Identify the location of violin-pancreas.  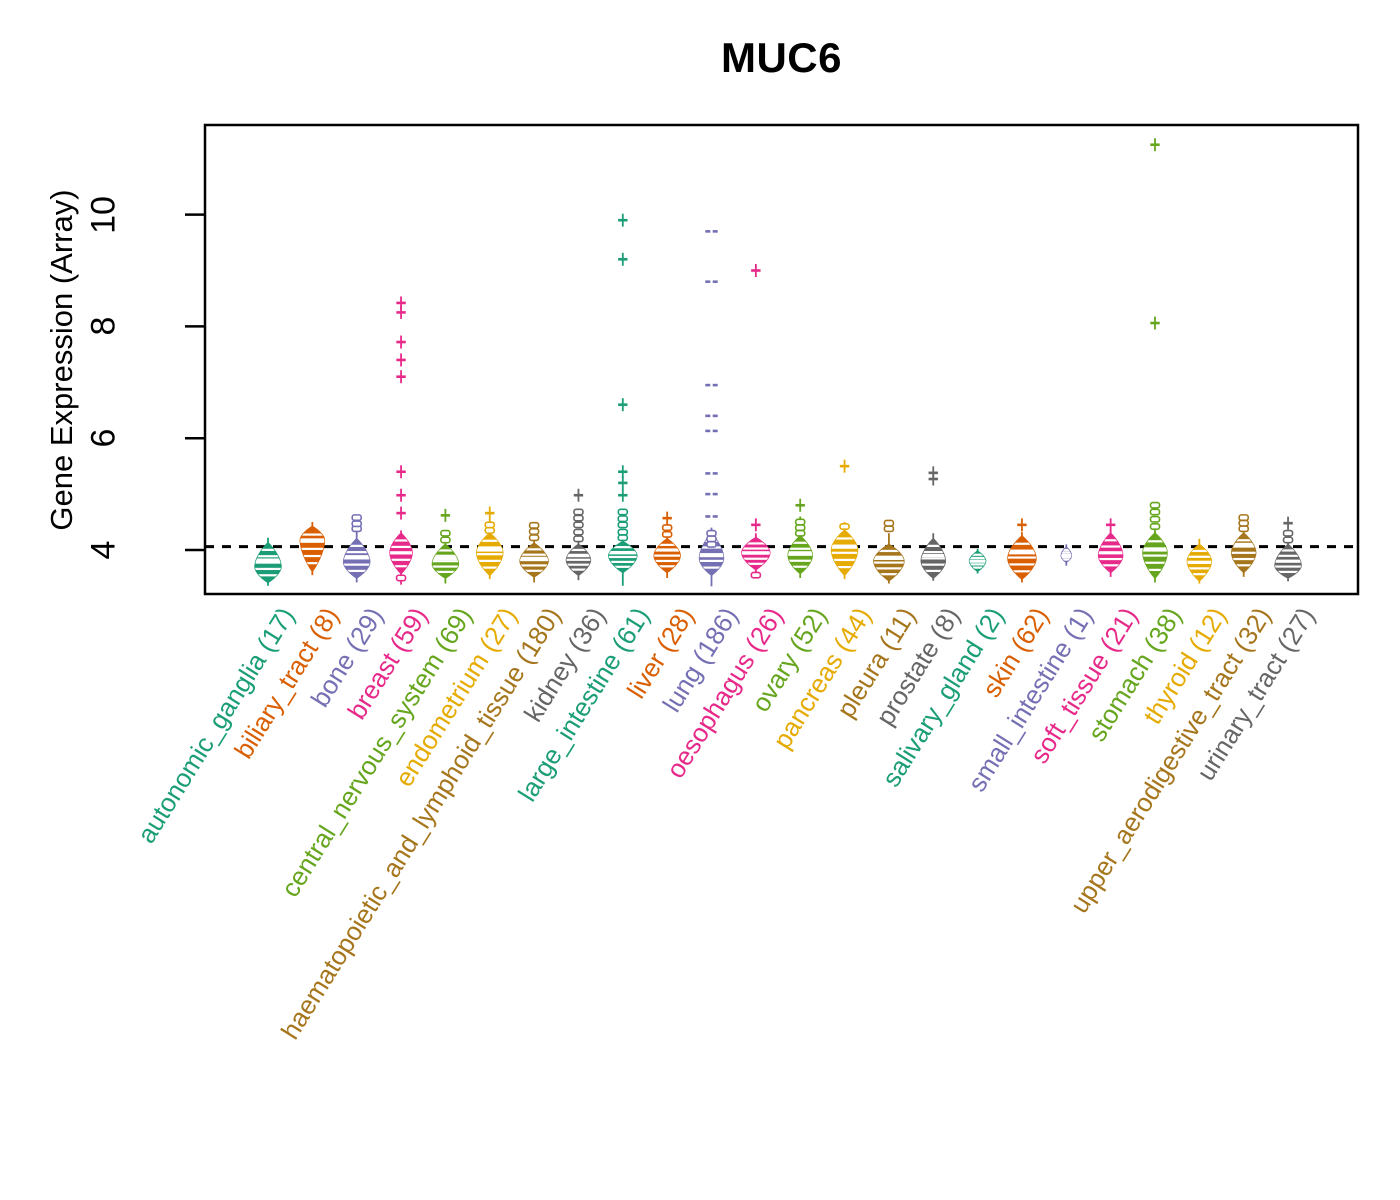
(844, 519).